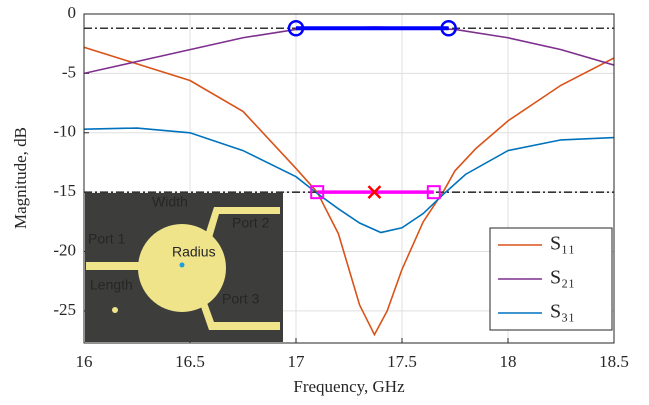 The image size is (649, 405). What do you see at coordinates (190, 361) in the screenshot?
I see `x-tick-label: 16.5` at bounding box center [190, 361].